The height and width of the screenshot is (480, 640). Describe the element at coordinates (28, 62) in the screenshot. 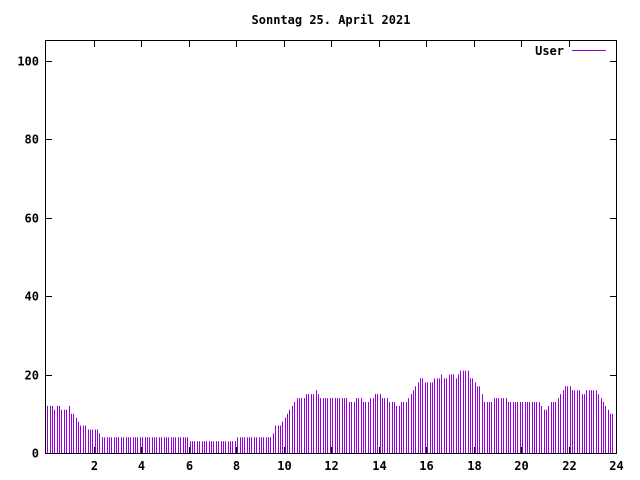

I see `y-tick-label: 100` at that location.